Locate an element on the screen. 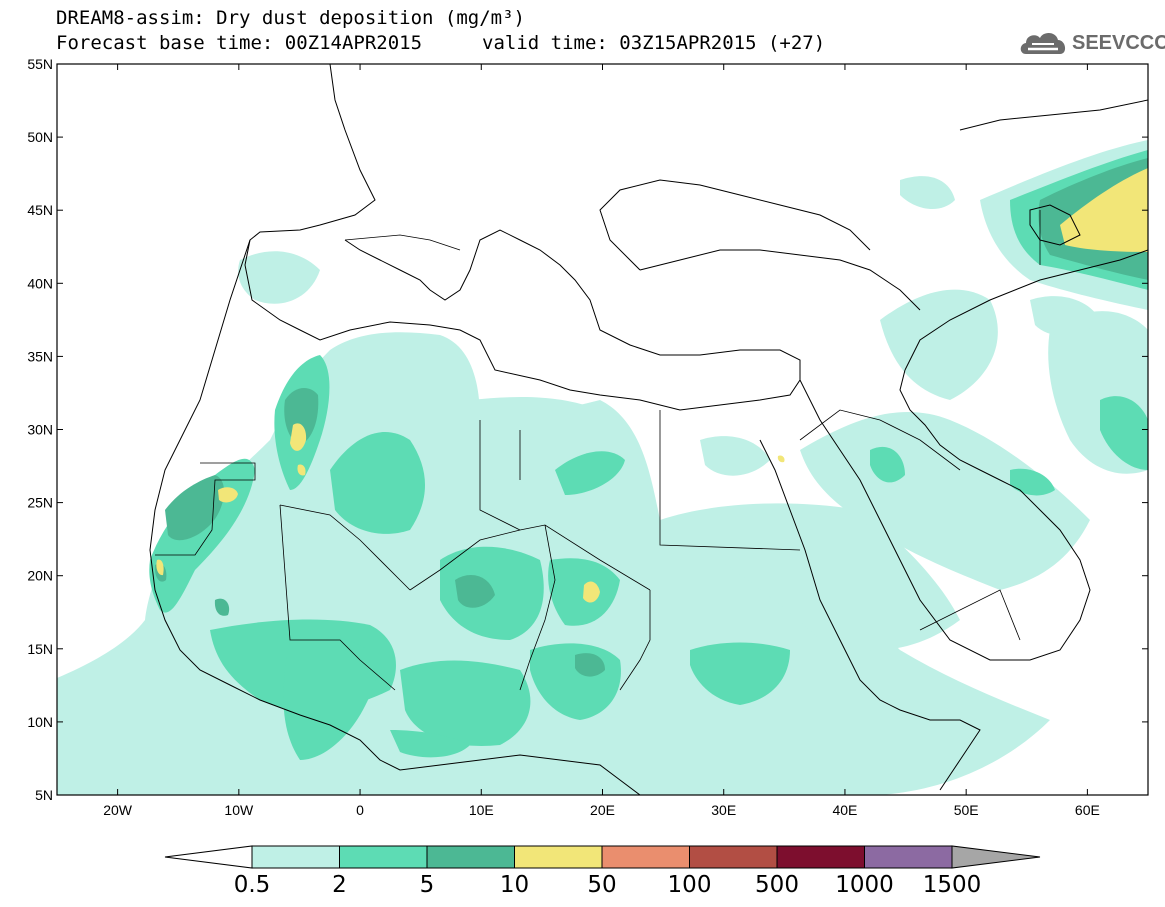 This screenshot has width=1165, height=907. colorbar-level-label: 100 is located at coordinates (690, 885).